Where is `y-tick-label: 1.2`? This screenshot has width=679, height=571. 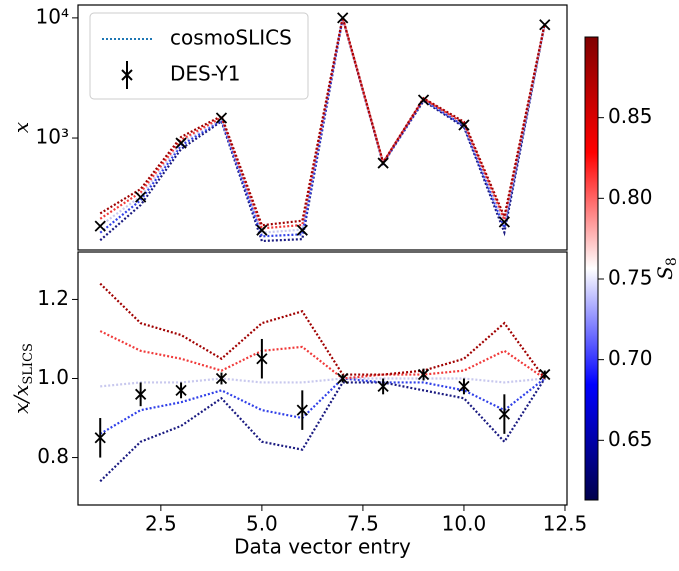
y-tick-label: 1.2 is located at coordinates (53, 298).